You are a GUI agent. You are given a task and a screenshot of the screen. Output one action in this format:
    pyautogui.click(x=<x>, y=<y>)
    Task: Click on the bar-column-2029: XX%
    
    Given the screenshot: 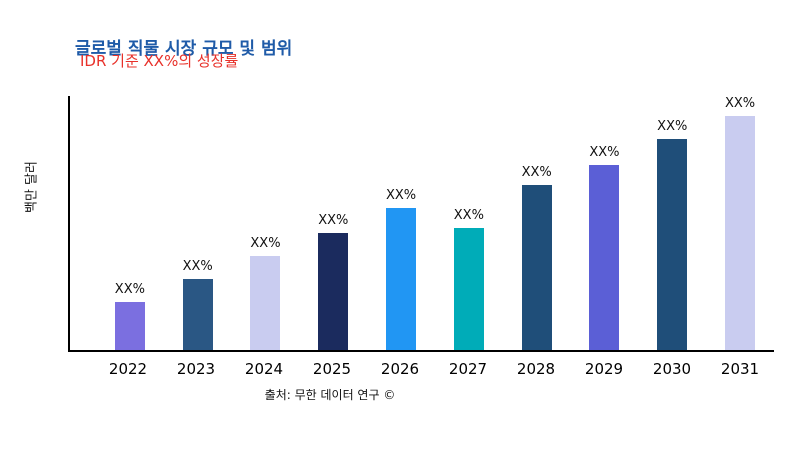 What is the action you would take?
    pyautogui.click(x=604, y=223)
    